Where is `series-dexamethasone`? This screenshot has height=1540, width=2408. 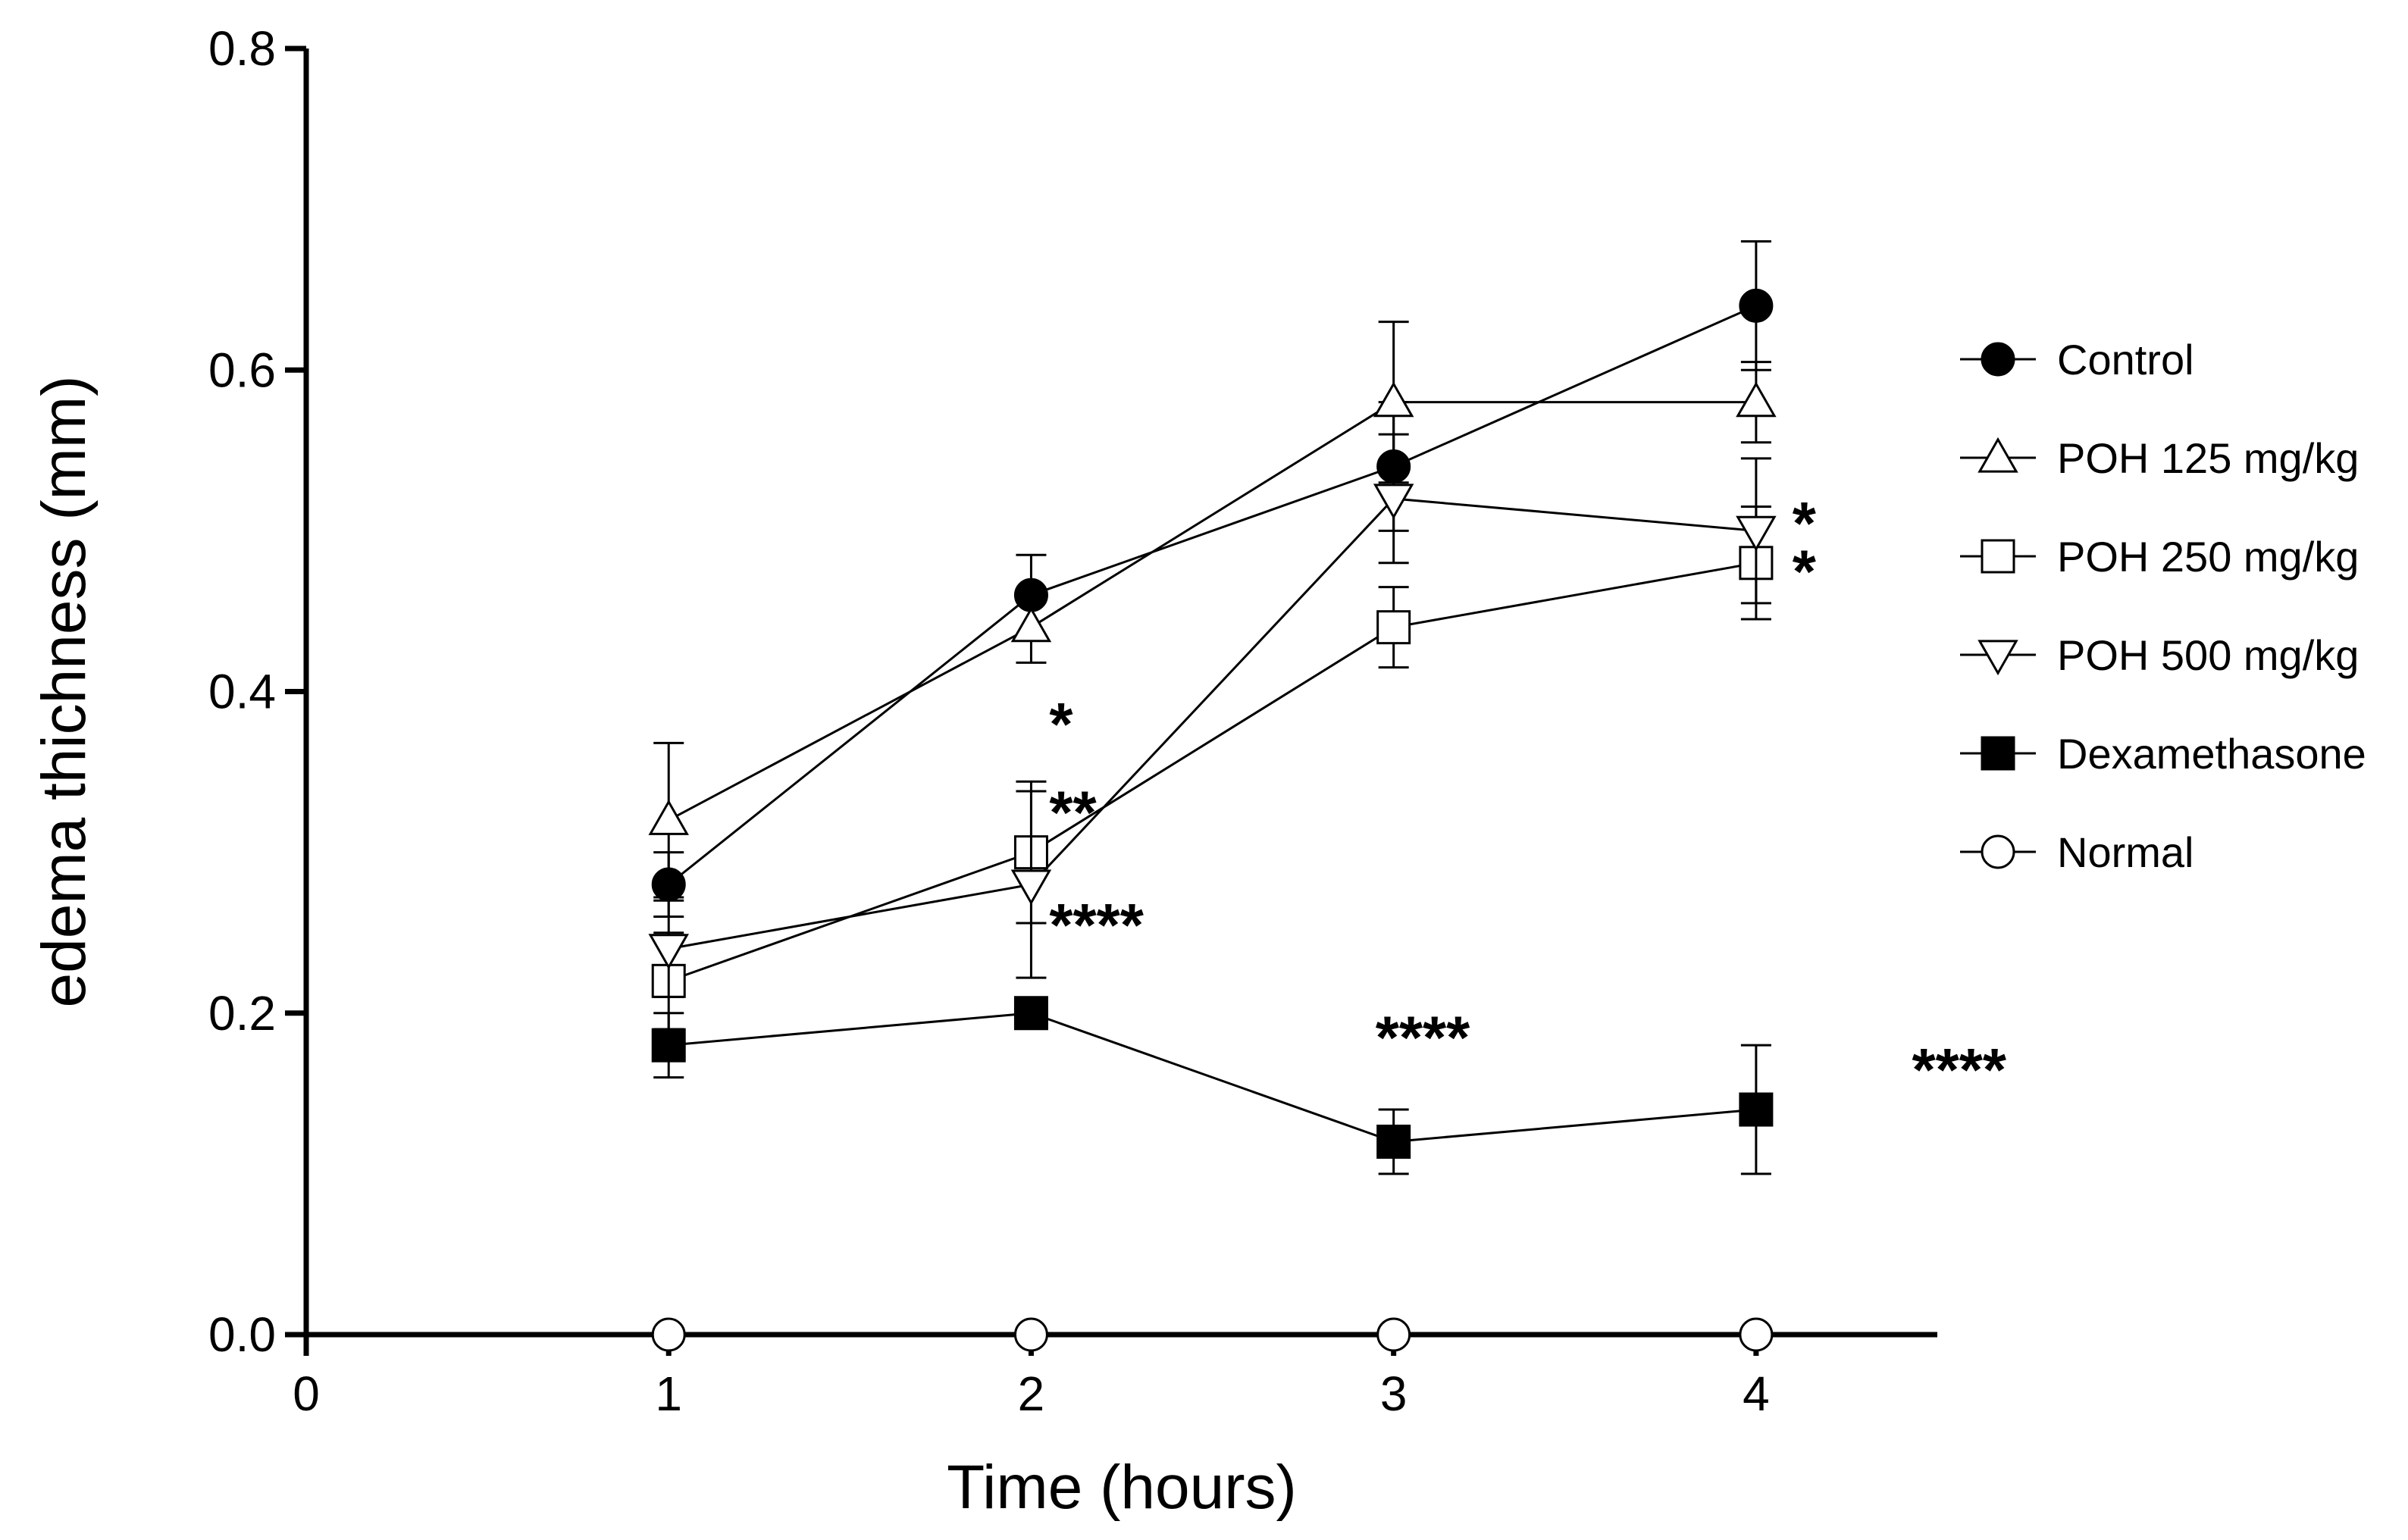 series-dexamethasone is located at coordinates (1212, 1085).